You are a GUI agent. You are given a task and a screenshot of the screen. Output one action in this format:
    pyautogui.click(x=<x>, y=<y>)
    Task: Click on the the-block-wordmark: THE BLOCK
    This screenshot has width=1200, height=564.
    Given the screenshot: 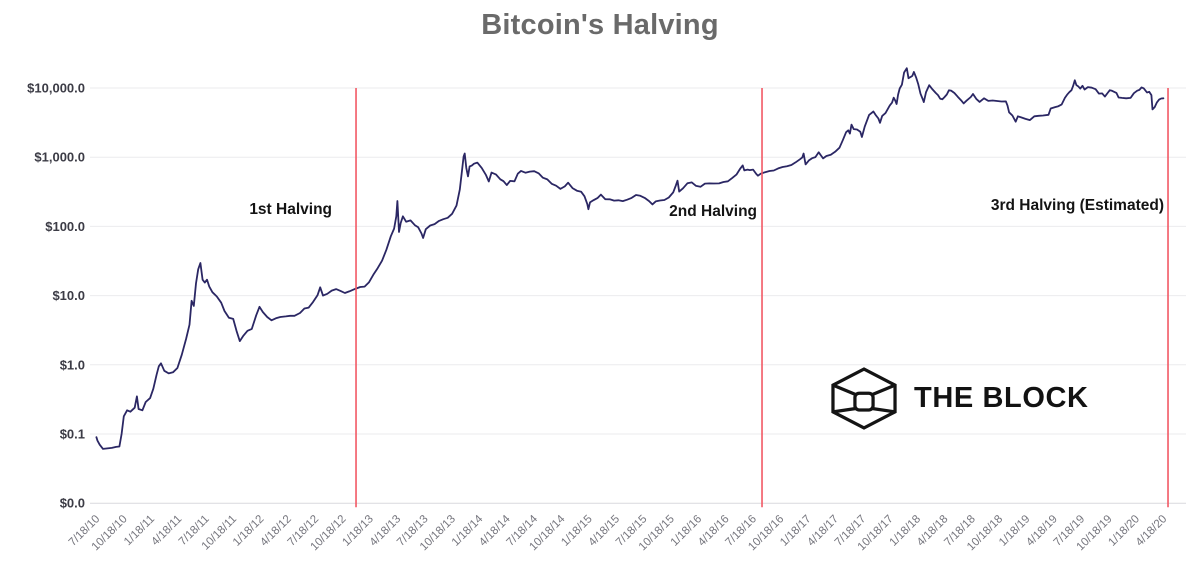 What is the action you would take?
    pyautogui.click(x=1001, y=397)
    